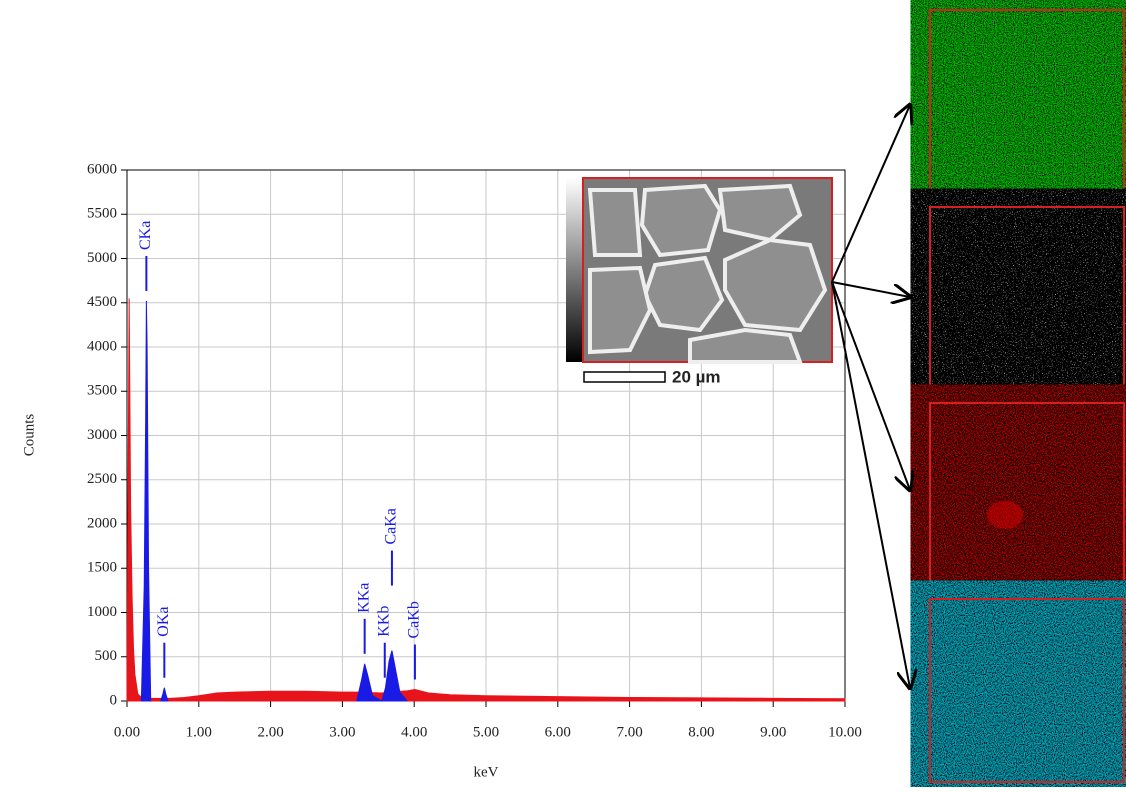 Image resolution: width=1126 pixels, height=792 pixels. Describe the element at coordinates (106, 656) in the screenshot. I see `y-tick-label: 500` at that location.